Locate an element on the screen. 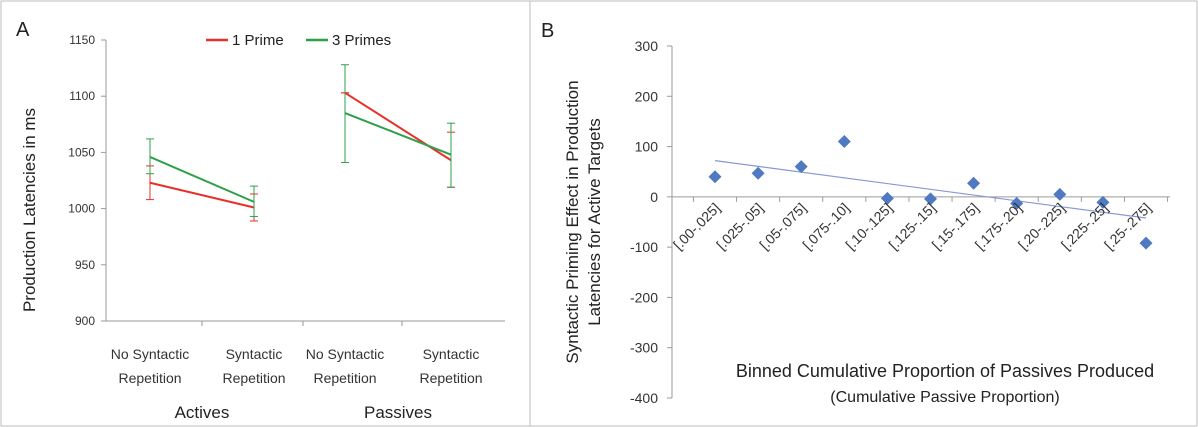 This screenshot has height=427, width=1198. panel-b-y-tick-label: -300 is located at coordinates (644, 348).